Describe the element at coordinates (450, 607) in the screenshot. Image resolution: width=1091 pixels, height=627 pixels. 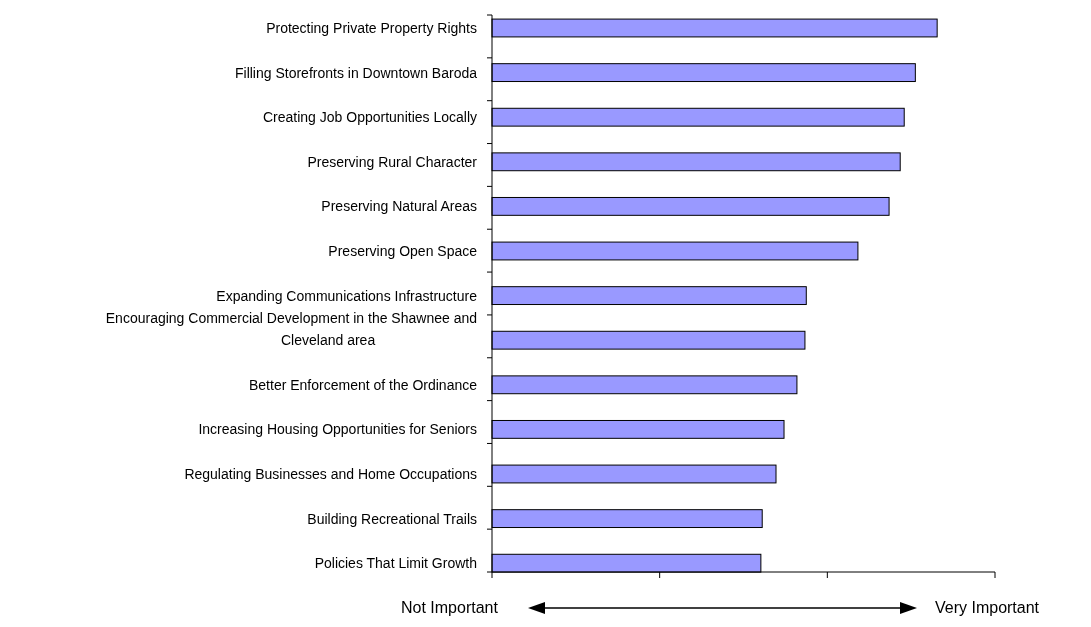
I see `text: Not Important` at that location.